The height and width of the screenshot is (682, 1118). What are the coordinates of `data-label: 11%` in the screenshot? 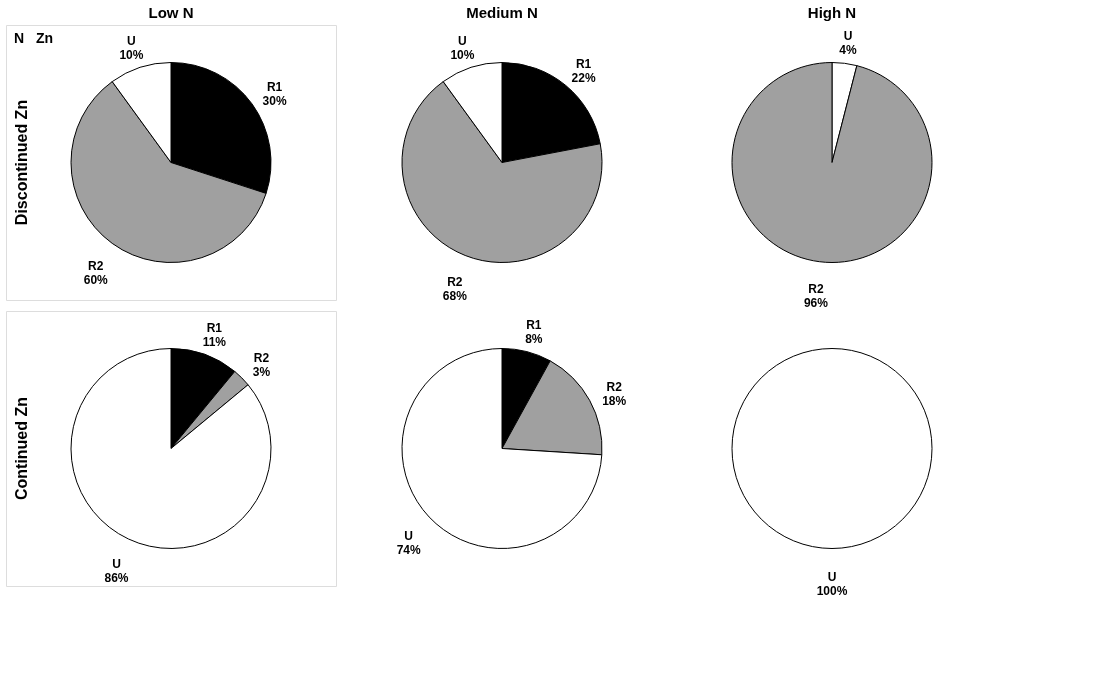 It's located at (214, 342).